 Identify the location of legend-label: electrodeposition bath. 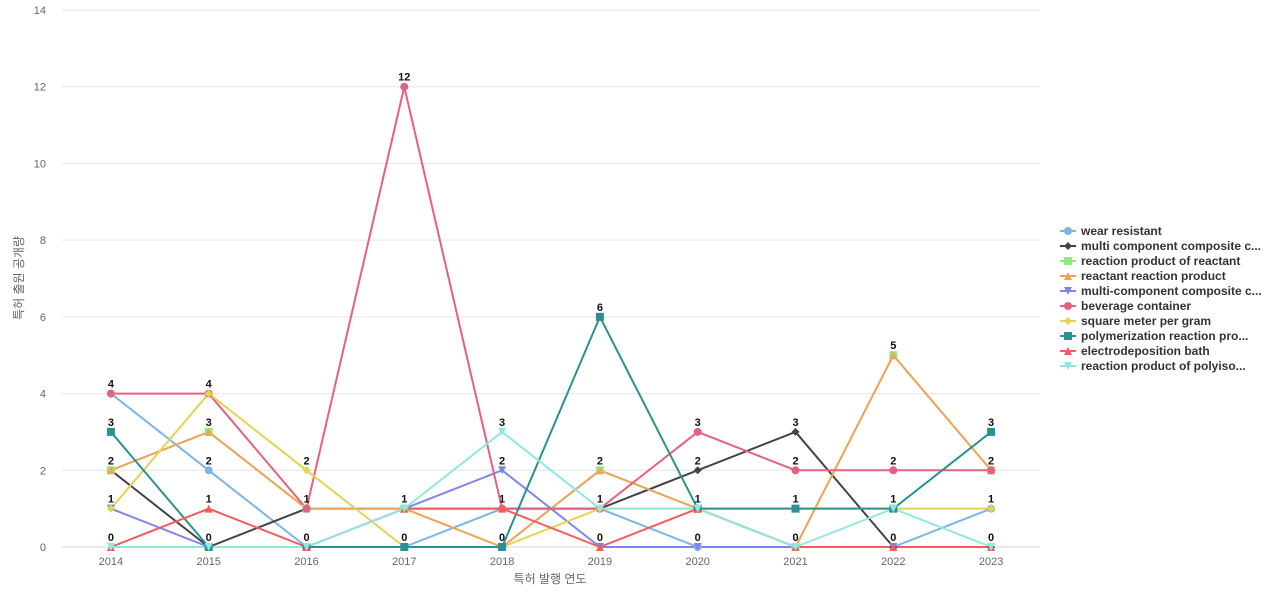
(1145, 351).